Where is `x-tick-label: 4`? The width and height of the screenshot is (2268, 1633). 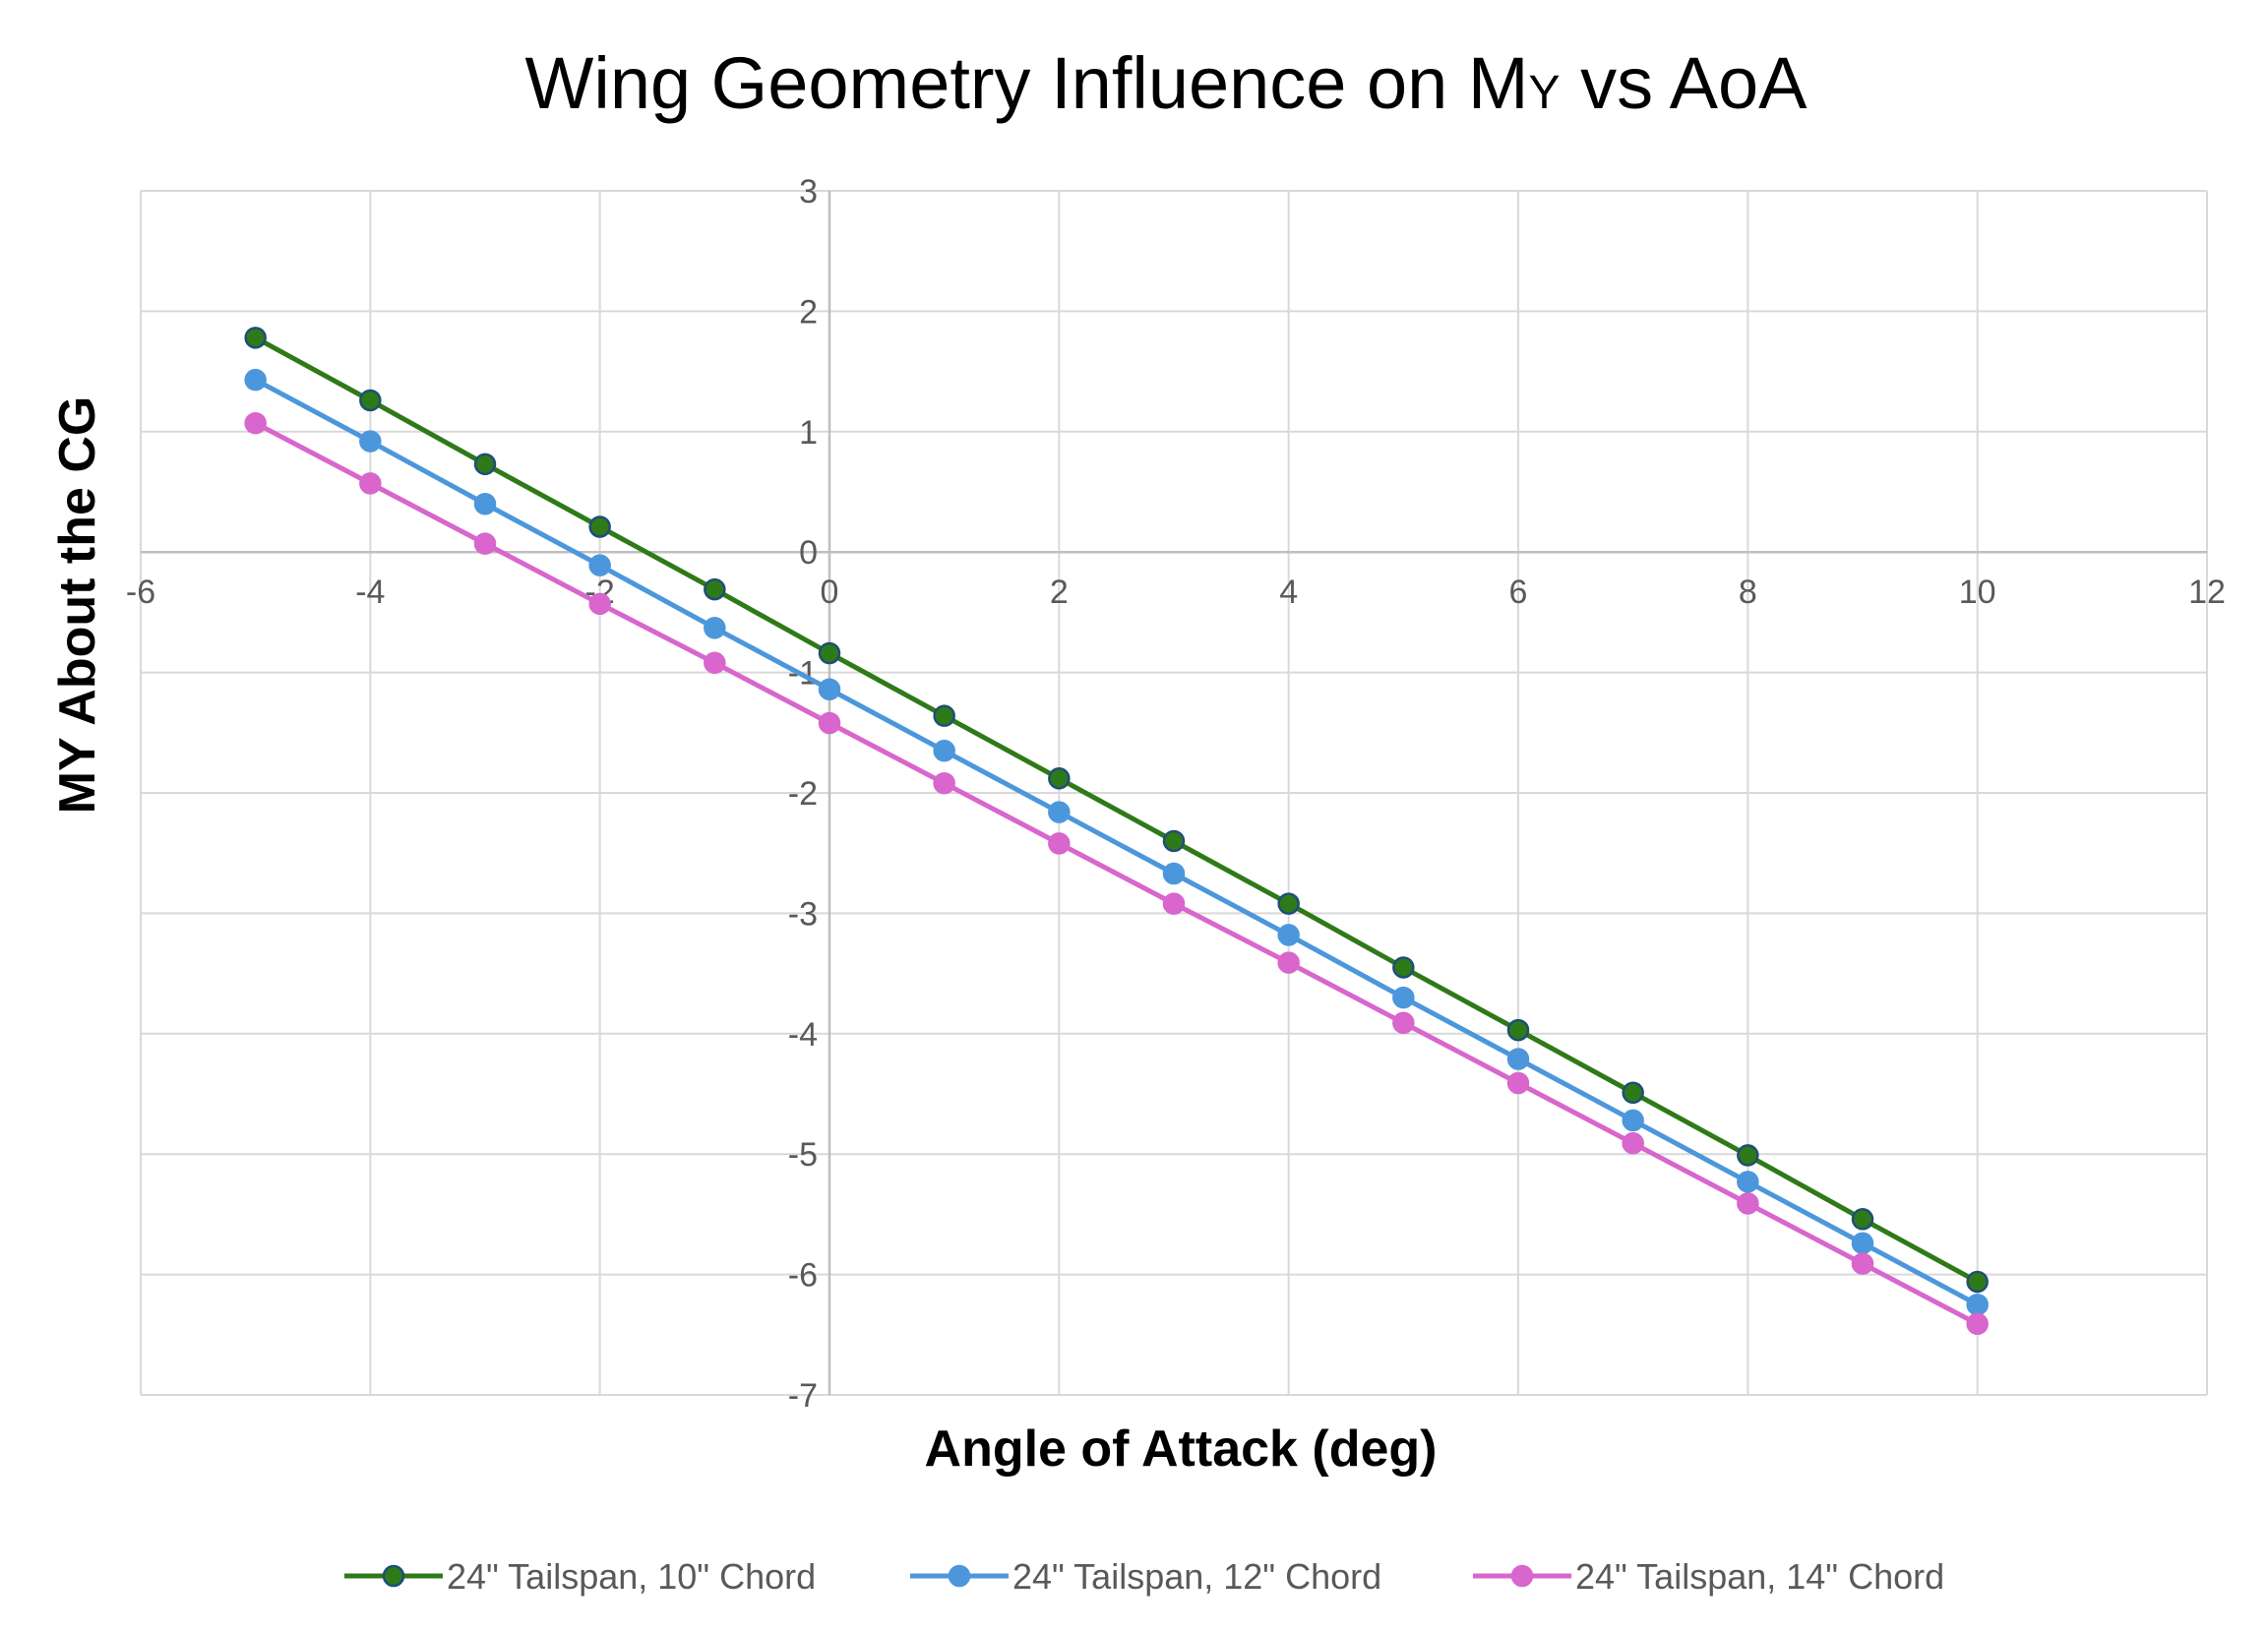 x-tick-label: 4 is located at coordinates (1289, 592).